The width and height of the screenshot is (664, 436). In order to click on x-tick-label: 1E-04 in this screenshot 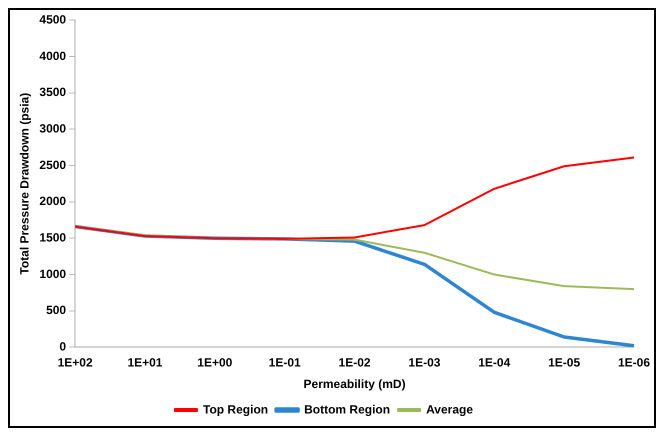, I will do `click(494, 363)`.